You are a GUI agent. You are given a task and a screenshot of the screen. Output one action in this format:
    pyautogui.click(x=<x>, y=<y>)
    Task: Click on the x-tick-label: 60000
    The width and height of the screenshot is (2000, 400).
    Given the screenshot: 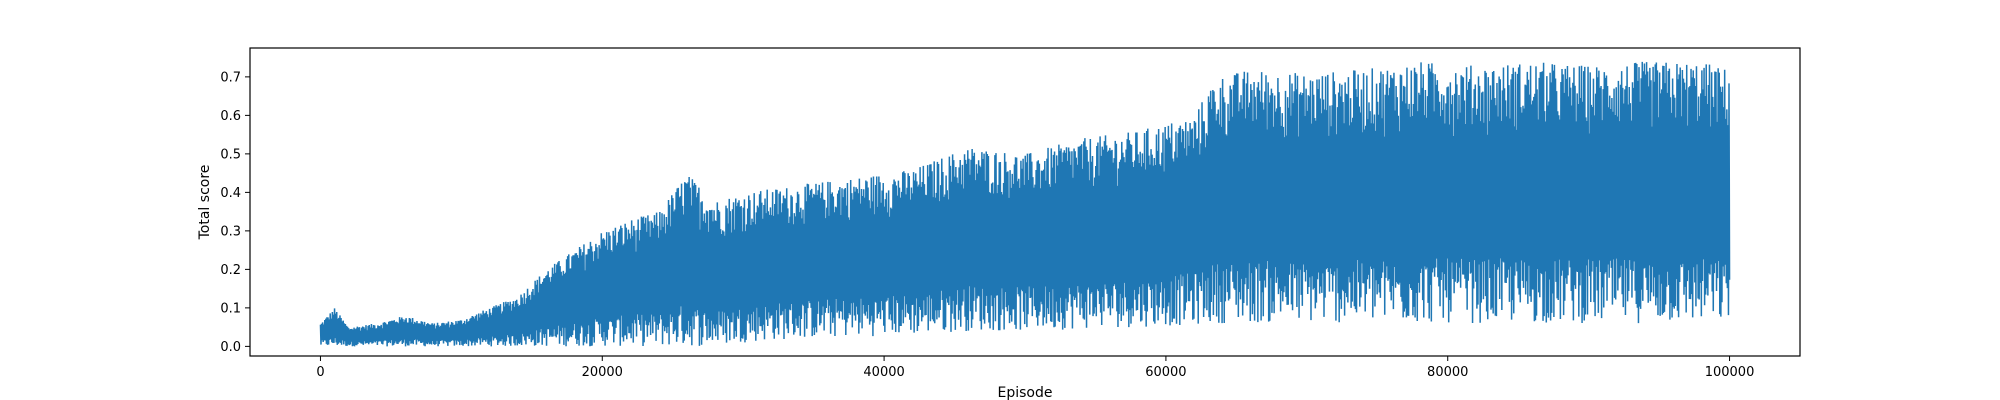 What is the action you would take?
    pyautogui.click(x=1165, y=372)
    